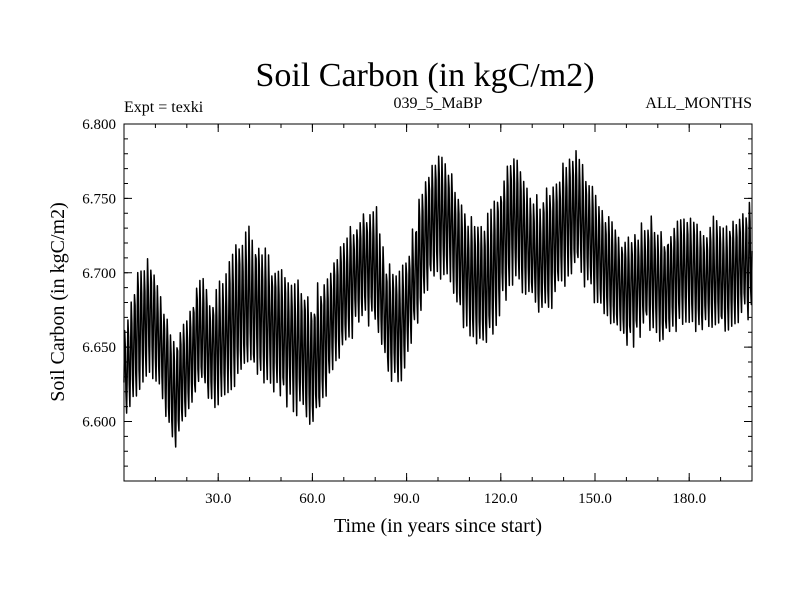 The image size is (800, 600). What do you see at coordinates (501, 499) in the screenshot?
I see `x-tick-label: 120.0` at bounding box center [501, 499].